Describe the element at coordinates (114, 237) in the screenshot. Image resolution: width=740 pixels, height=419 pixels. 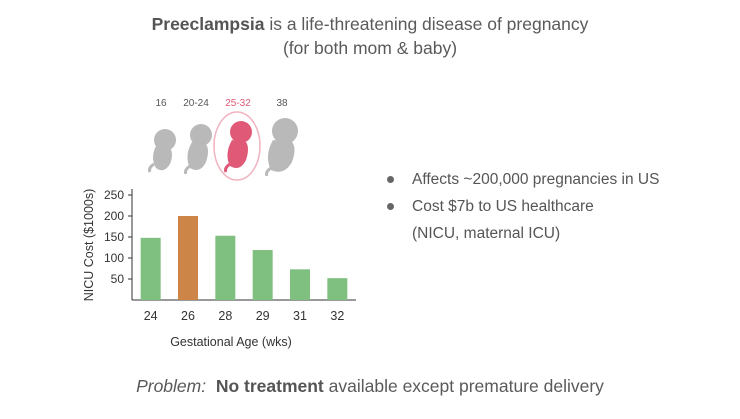
I see `y-tick-label: 150` at that location.